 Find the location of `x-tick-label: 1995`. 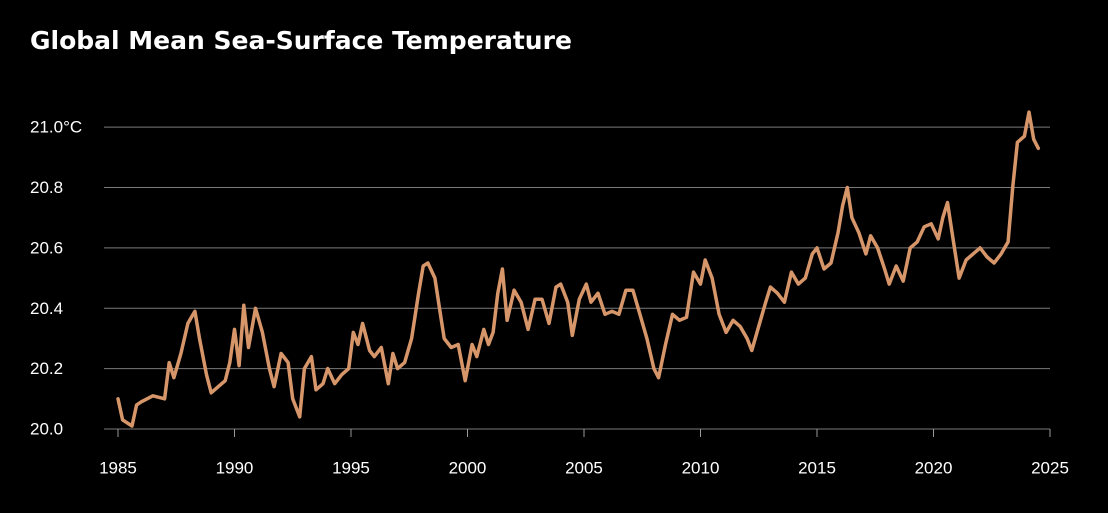

x-tick-label: 1995 is located at coordinates (351, 467).